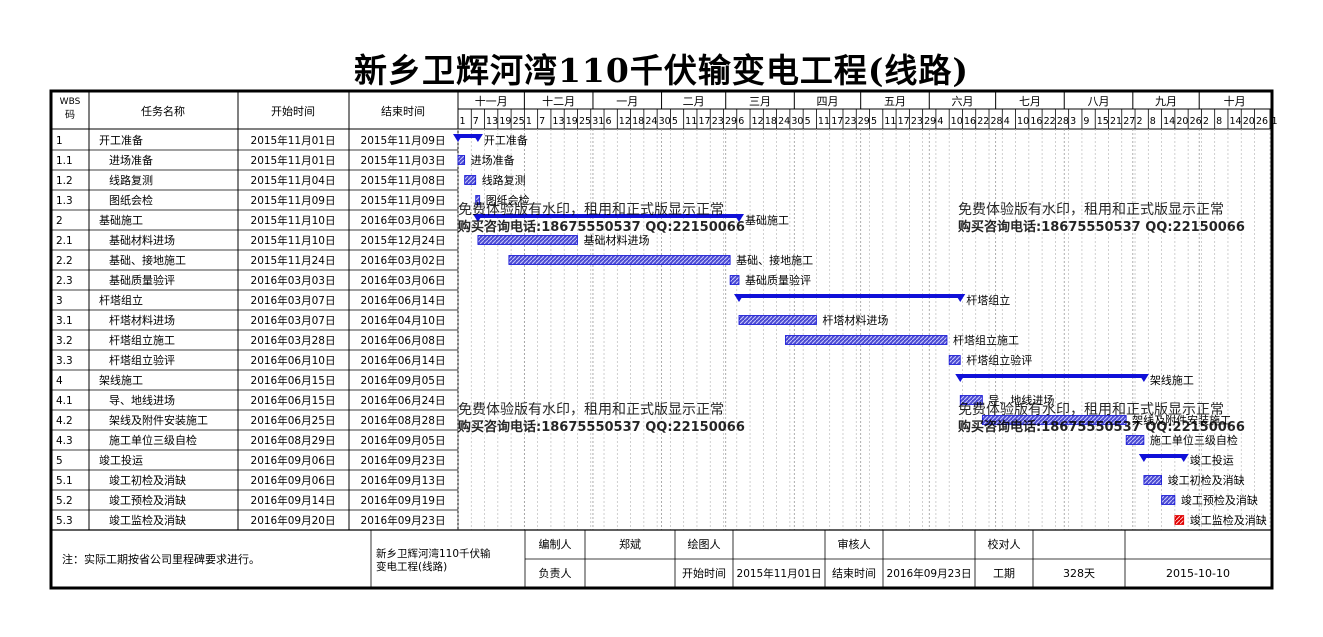  What do you see at coordinates (609, 121) in the screenshot?
I see `day-label: 6` at bounding box center [609, 121].